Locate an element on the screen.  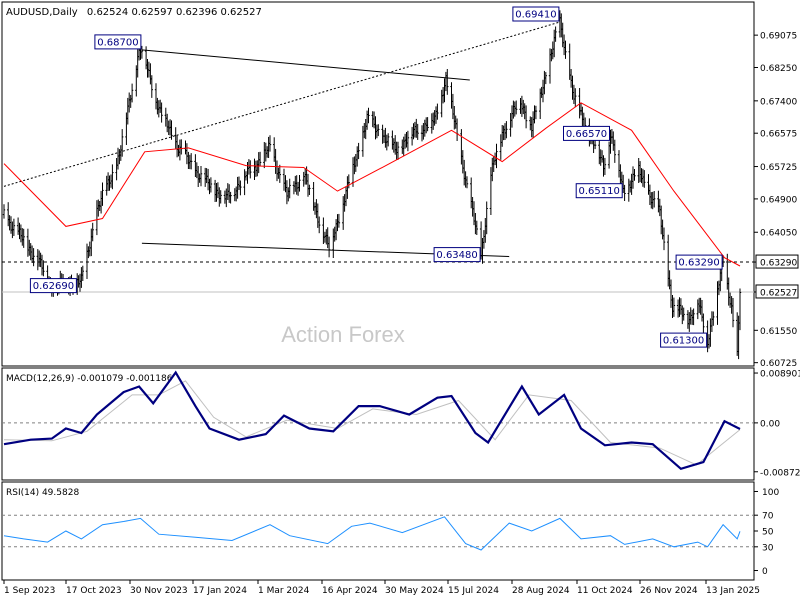
ohlc-text: 0.62524 0.62597 0.62396 0.62527 is located at coordinates (174, 12).